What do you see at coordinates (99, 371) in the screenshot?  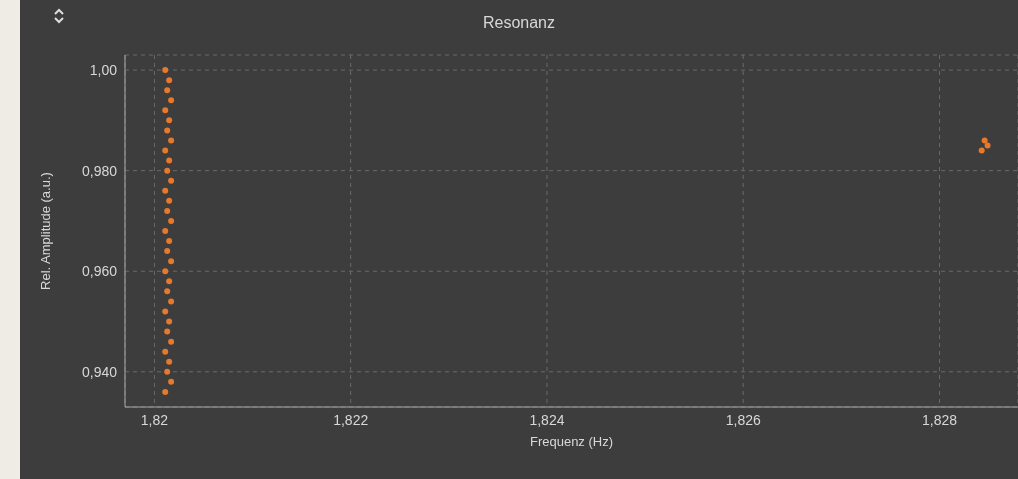 I see `y-tick-label: 0,940` at bounding box center [99, 371].